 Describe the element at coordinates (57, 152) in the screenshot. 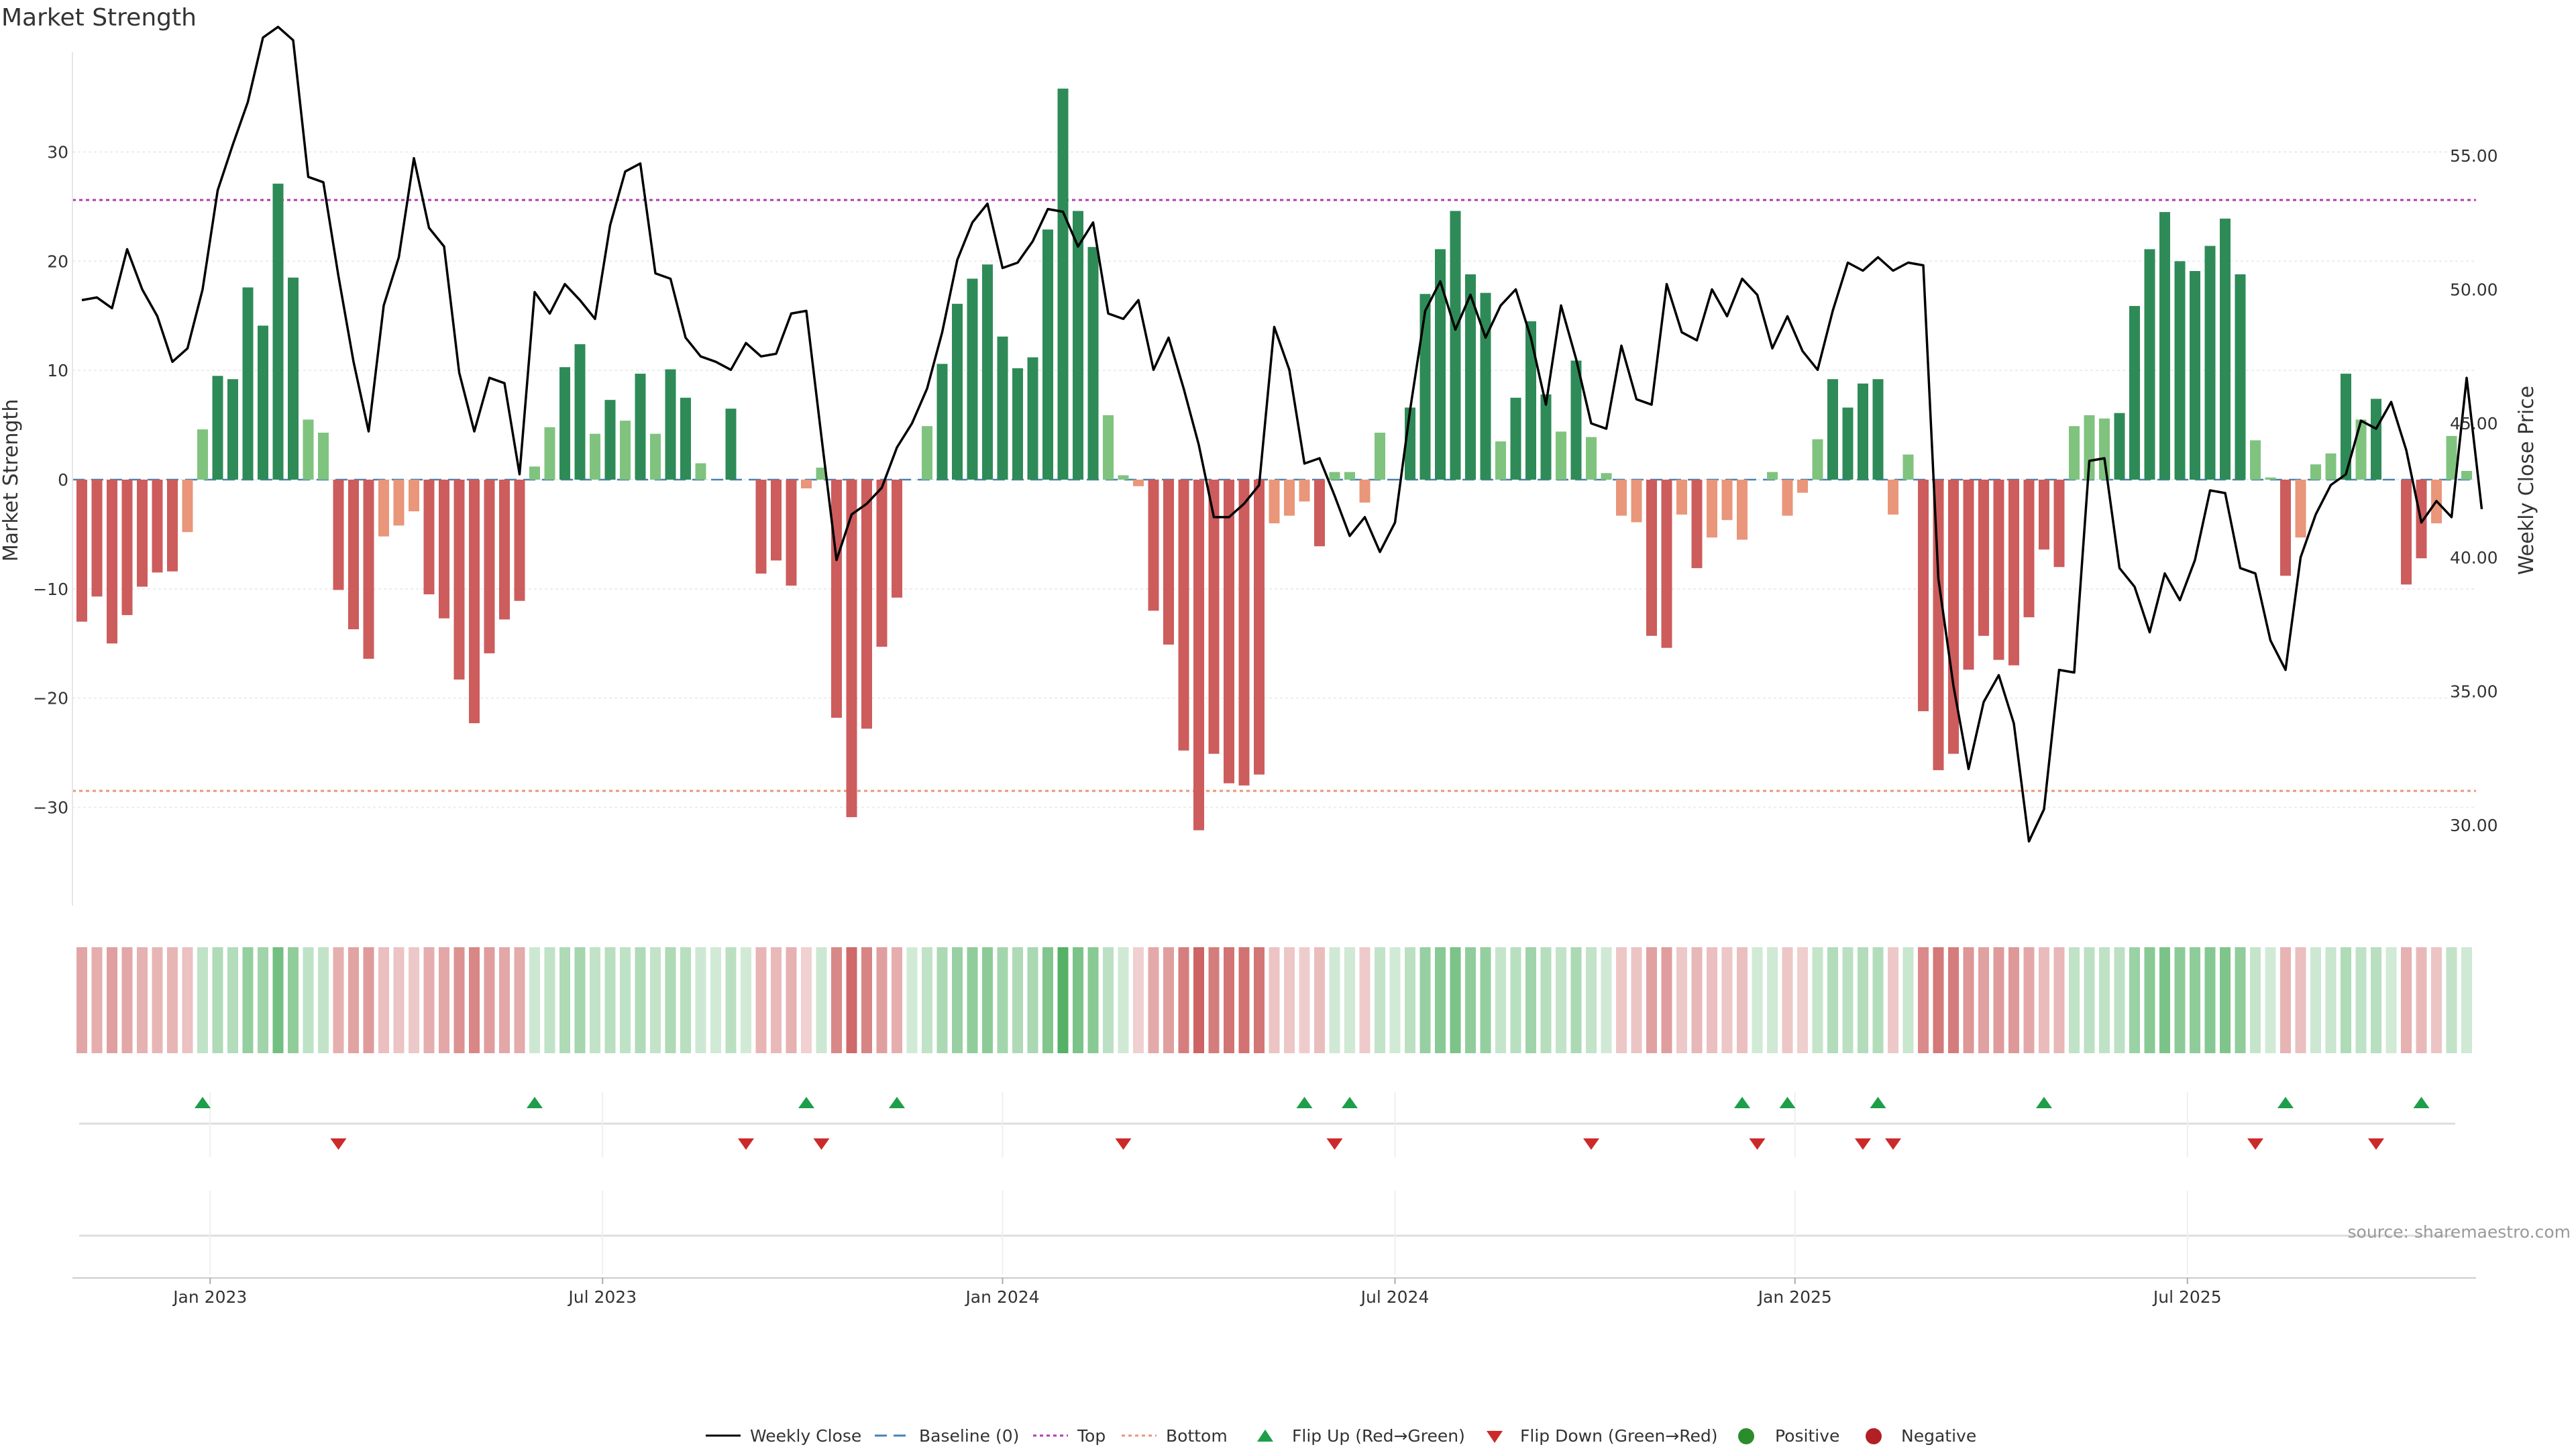

I see `left-tick-label: 30` at that location.